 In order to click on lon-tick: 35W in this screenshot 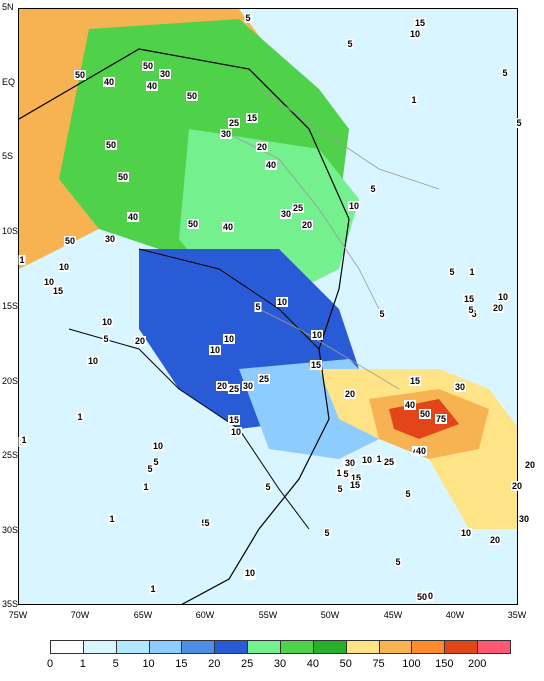, I will do `click(517, 615)`.